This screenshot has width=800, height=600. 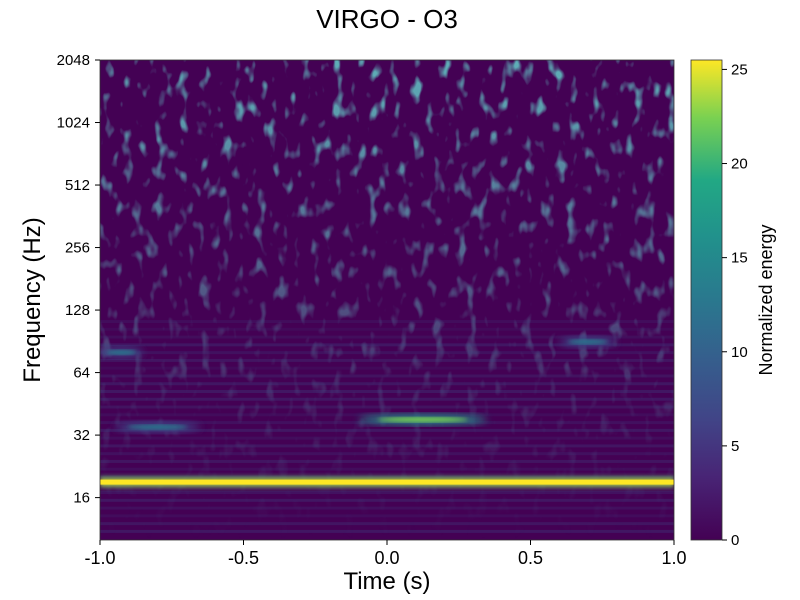 I want to click on y-tick-label: 16, so click(x=81, y=498).